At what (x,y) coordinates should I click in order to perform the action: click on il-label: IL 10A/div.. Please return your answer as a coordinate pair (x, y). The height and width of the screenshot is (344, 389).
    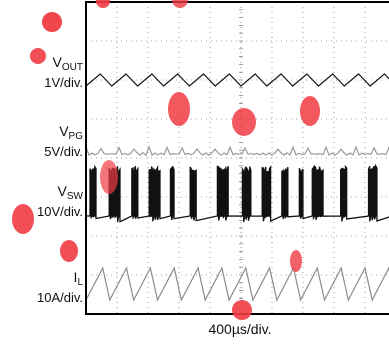
    Looking at the image, I should click on (59, 287).